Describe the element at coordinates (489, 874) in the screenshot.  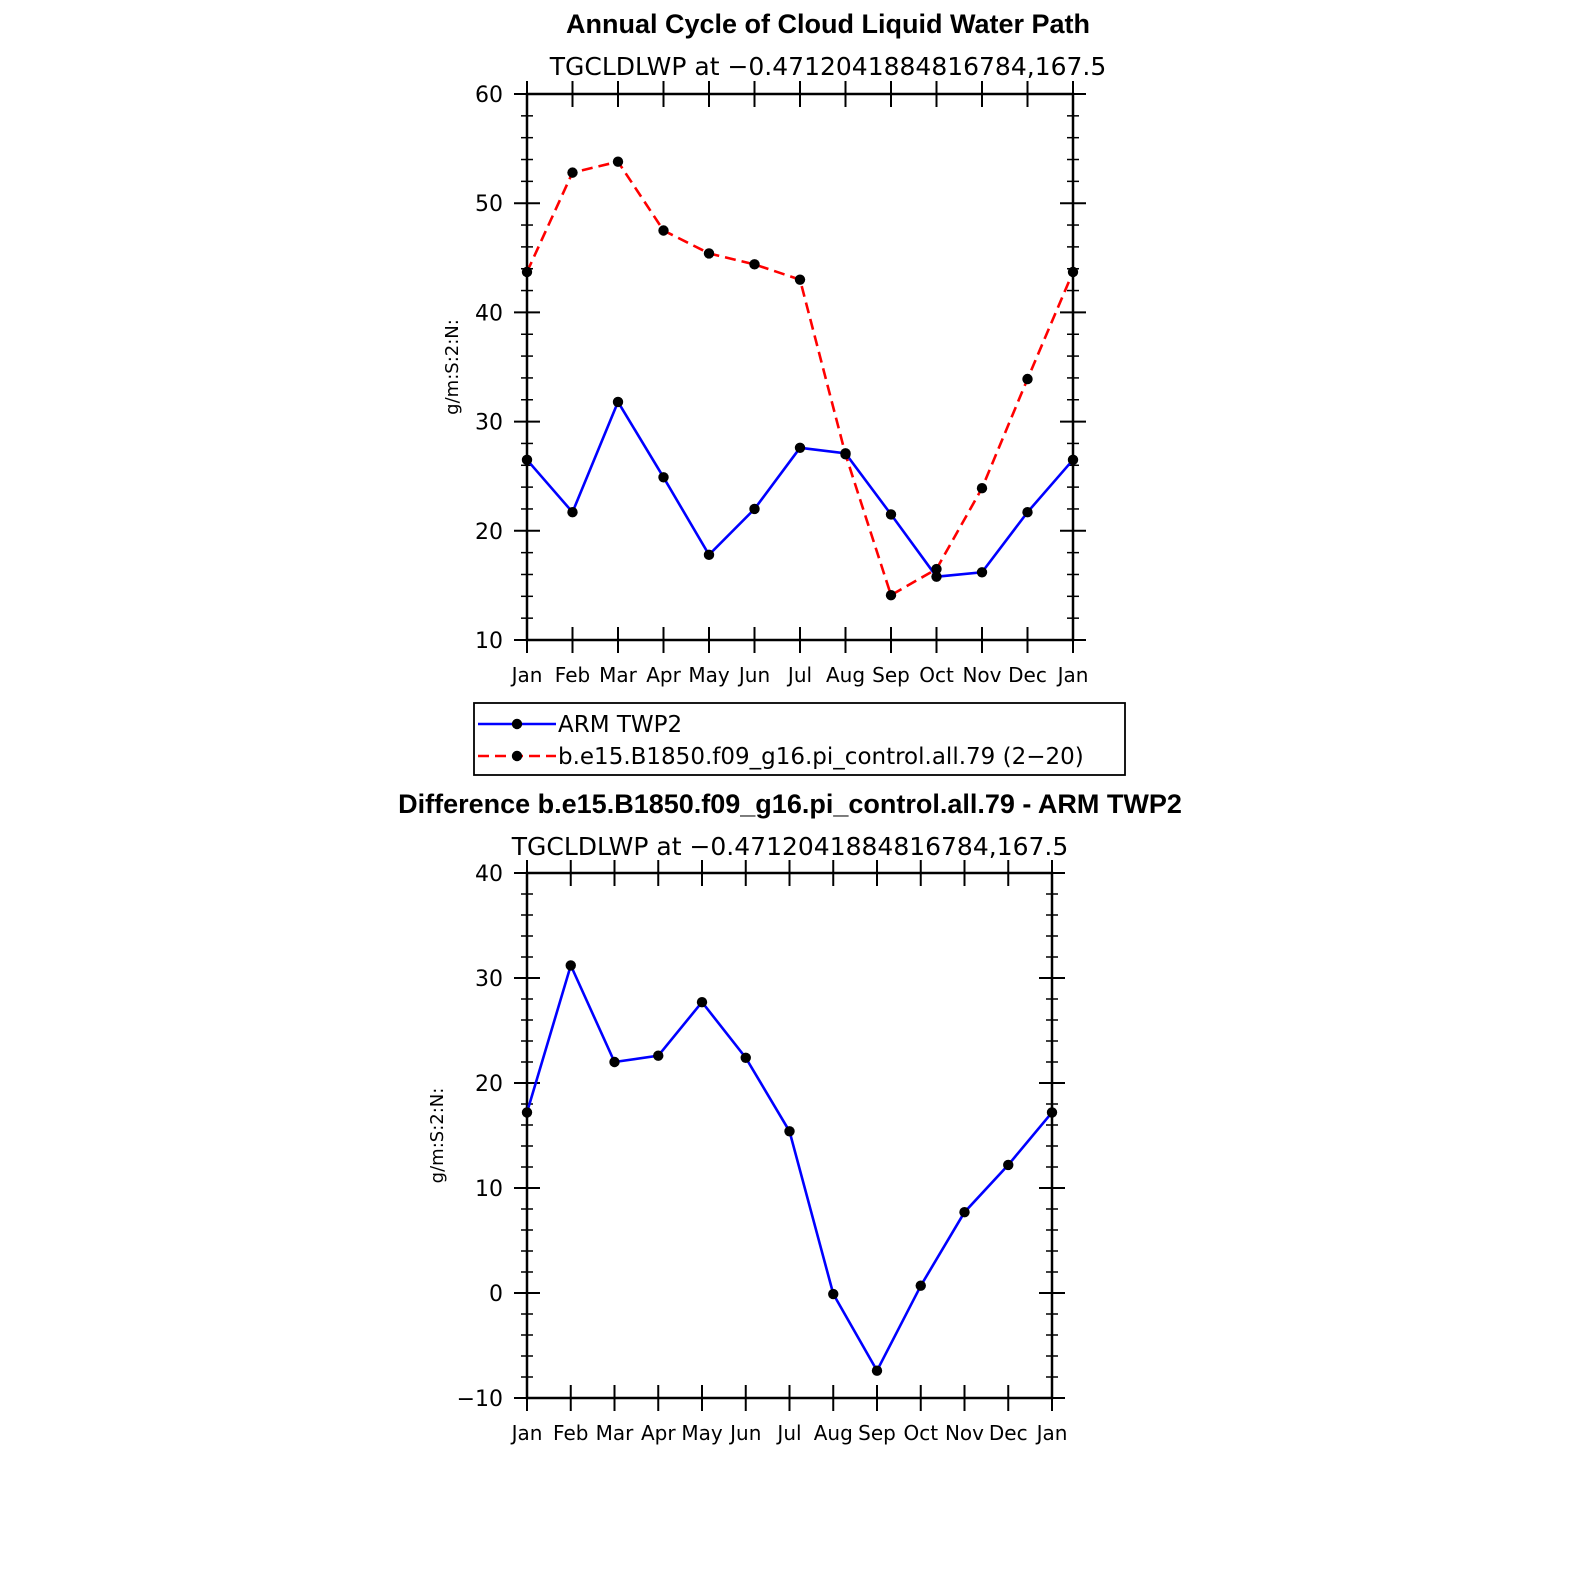
I see `chart1-ytick-label: 40` at that location.